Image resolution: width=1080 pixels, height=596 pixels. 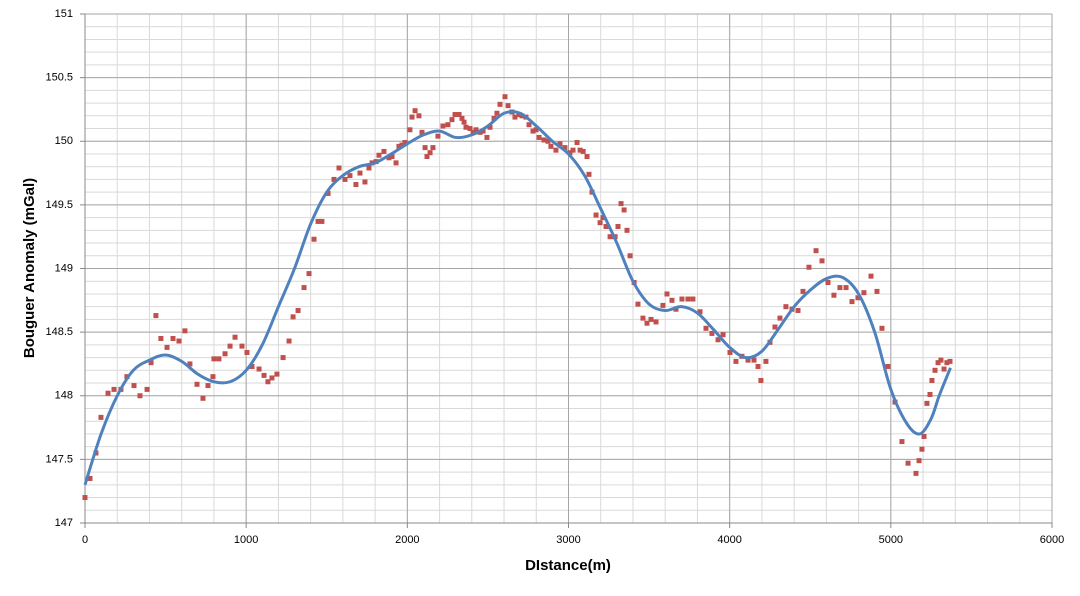 What do you see at coordinates (568, 540) in the screenshot?
I see `x-tick-label: 3000` at bounding box center [568, 540].